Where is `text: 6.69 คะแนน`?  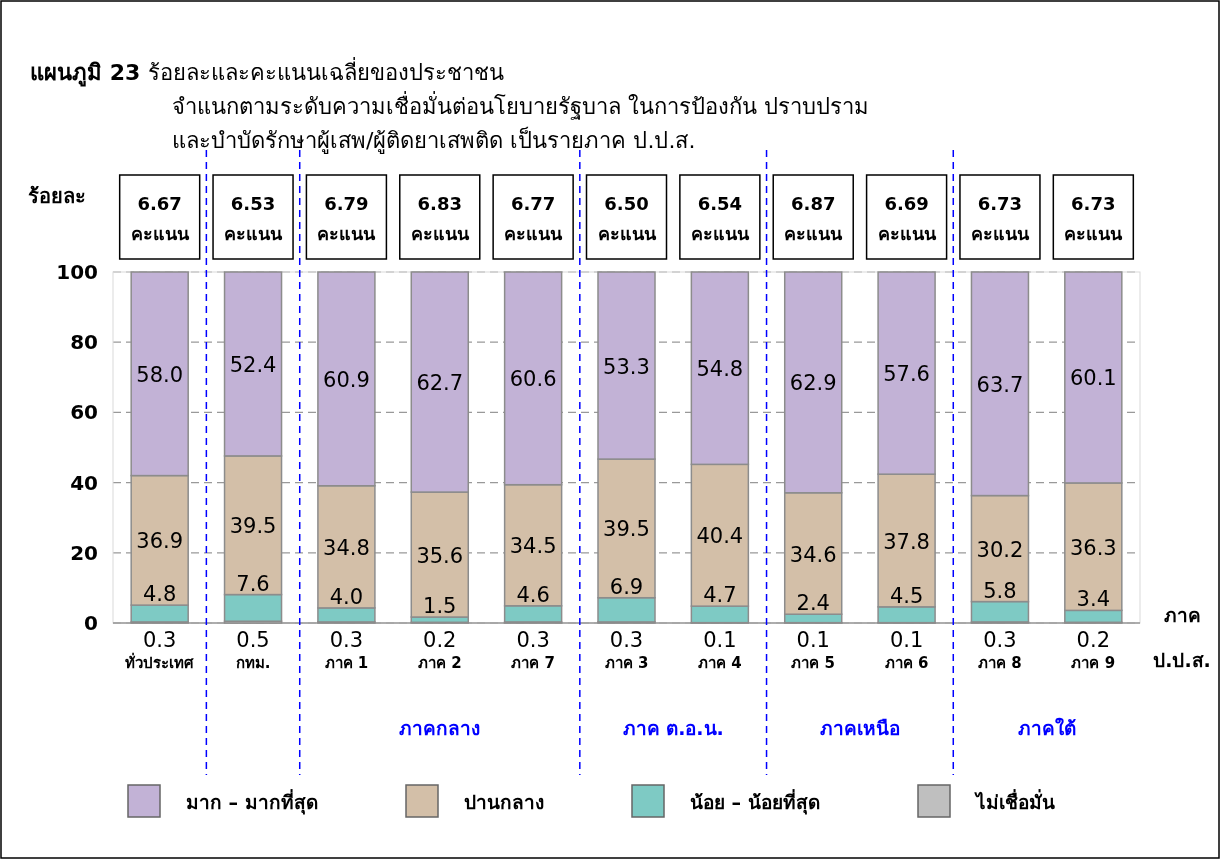
text: 6.69 คะแนน is located at coordinates (907, 218).